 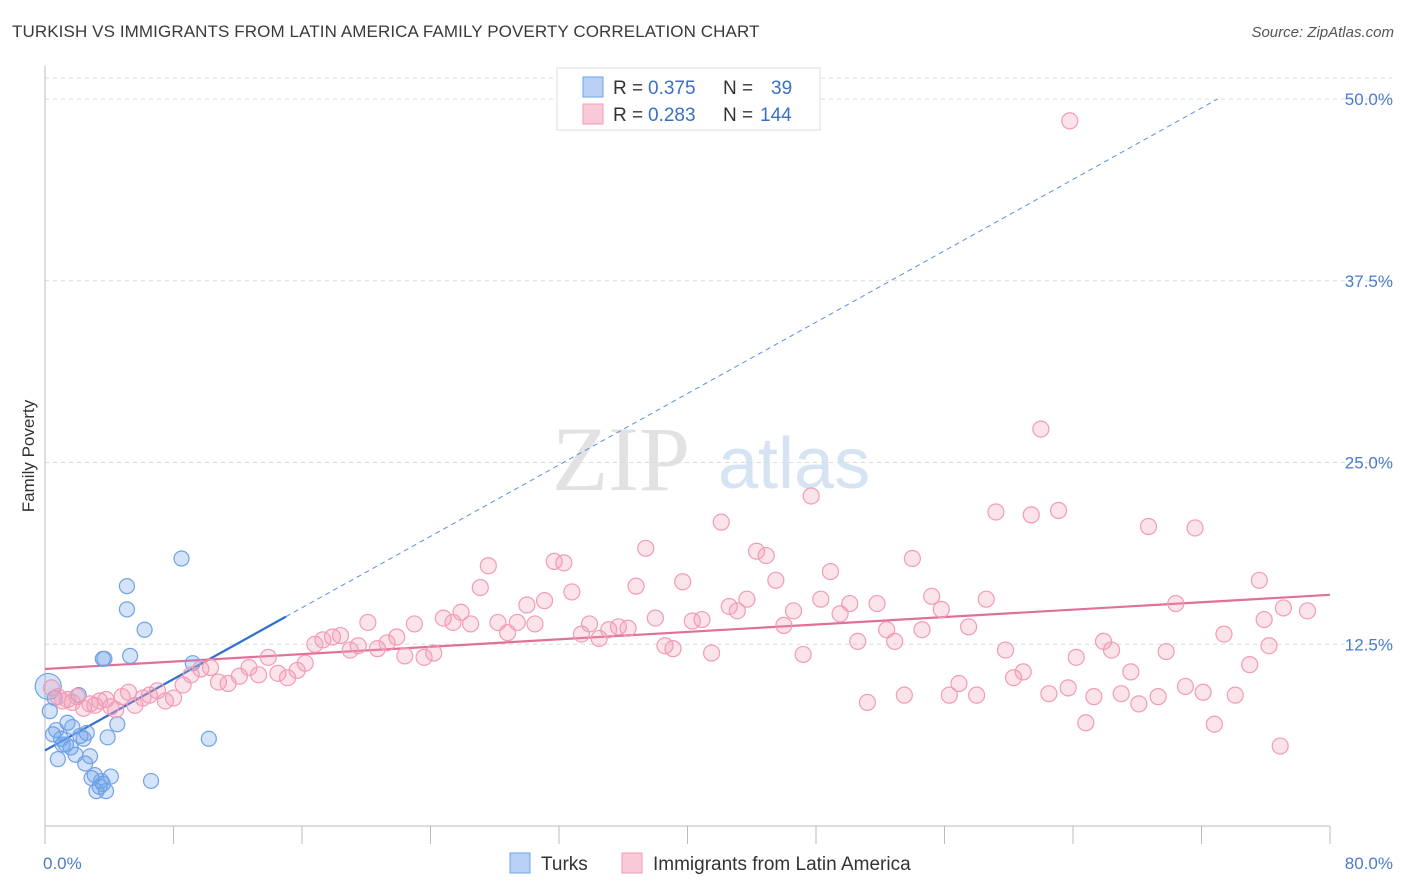 What do you see at coordinates (621, 459) in the screenshot?
I see `watermark-zip: ZIP` at bounding box center [621, 459].